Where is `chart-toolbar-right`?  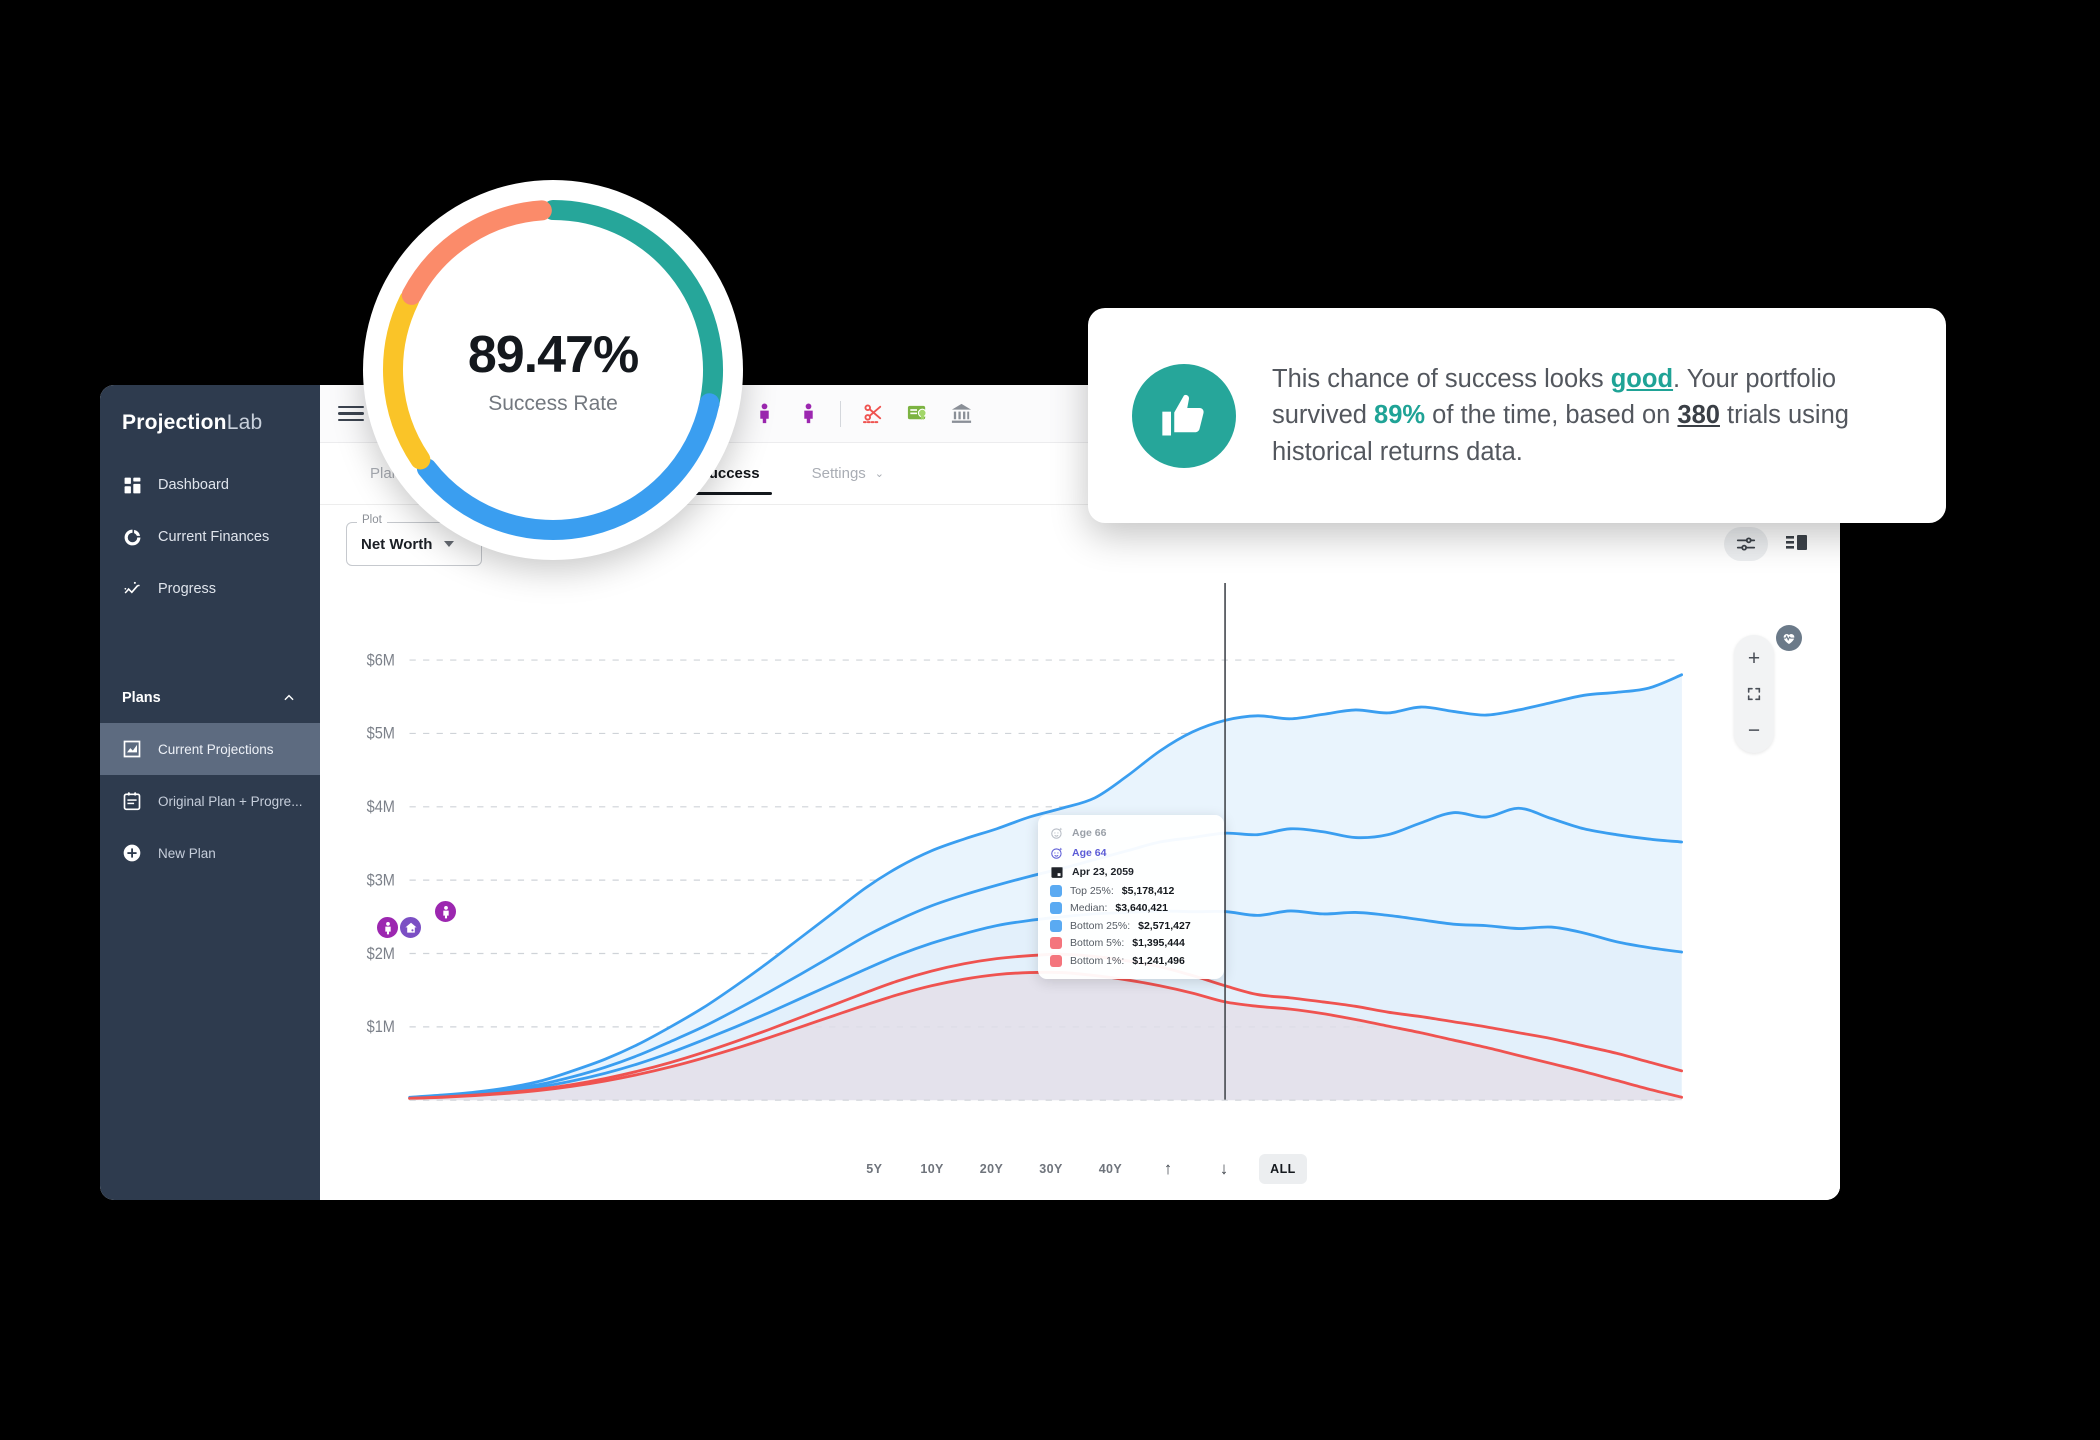 chart-toolbar-right is located at coordinates (1767, 544).